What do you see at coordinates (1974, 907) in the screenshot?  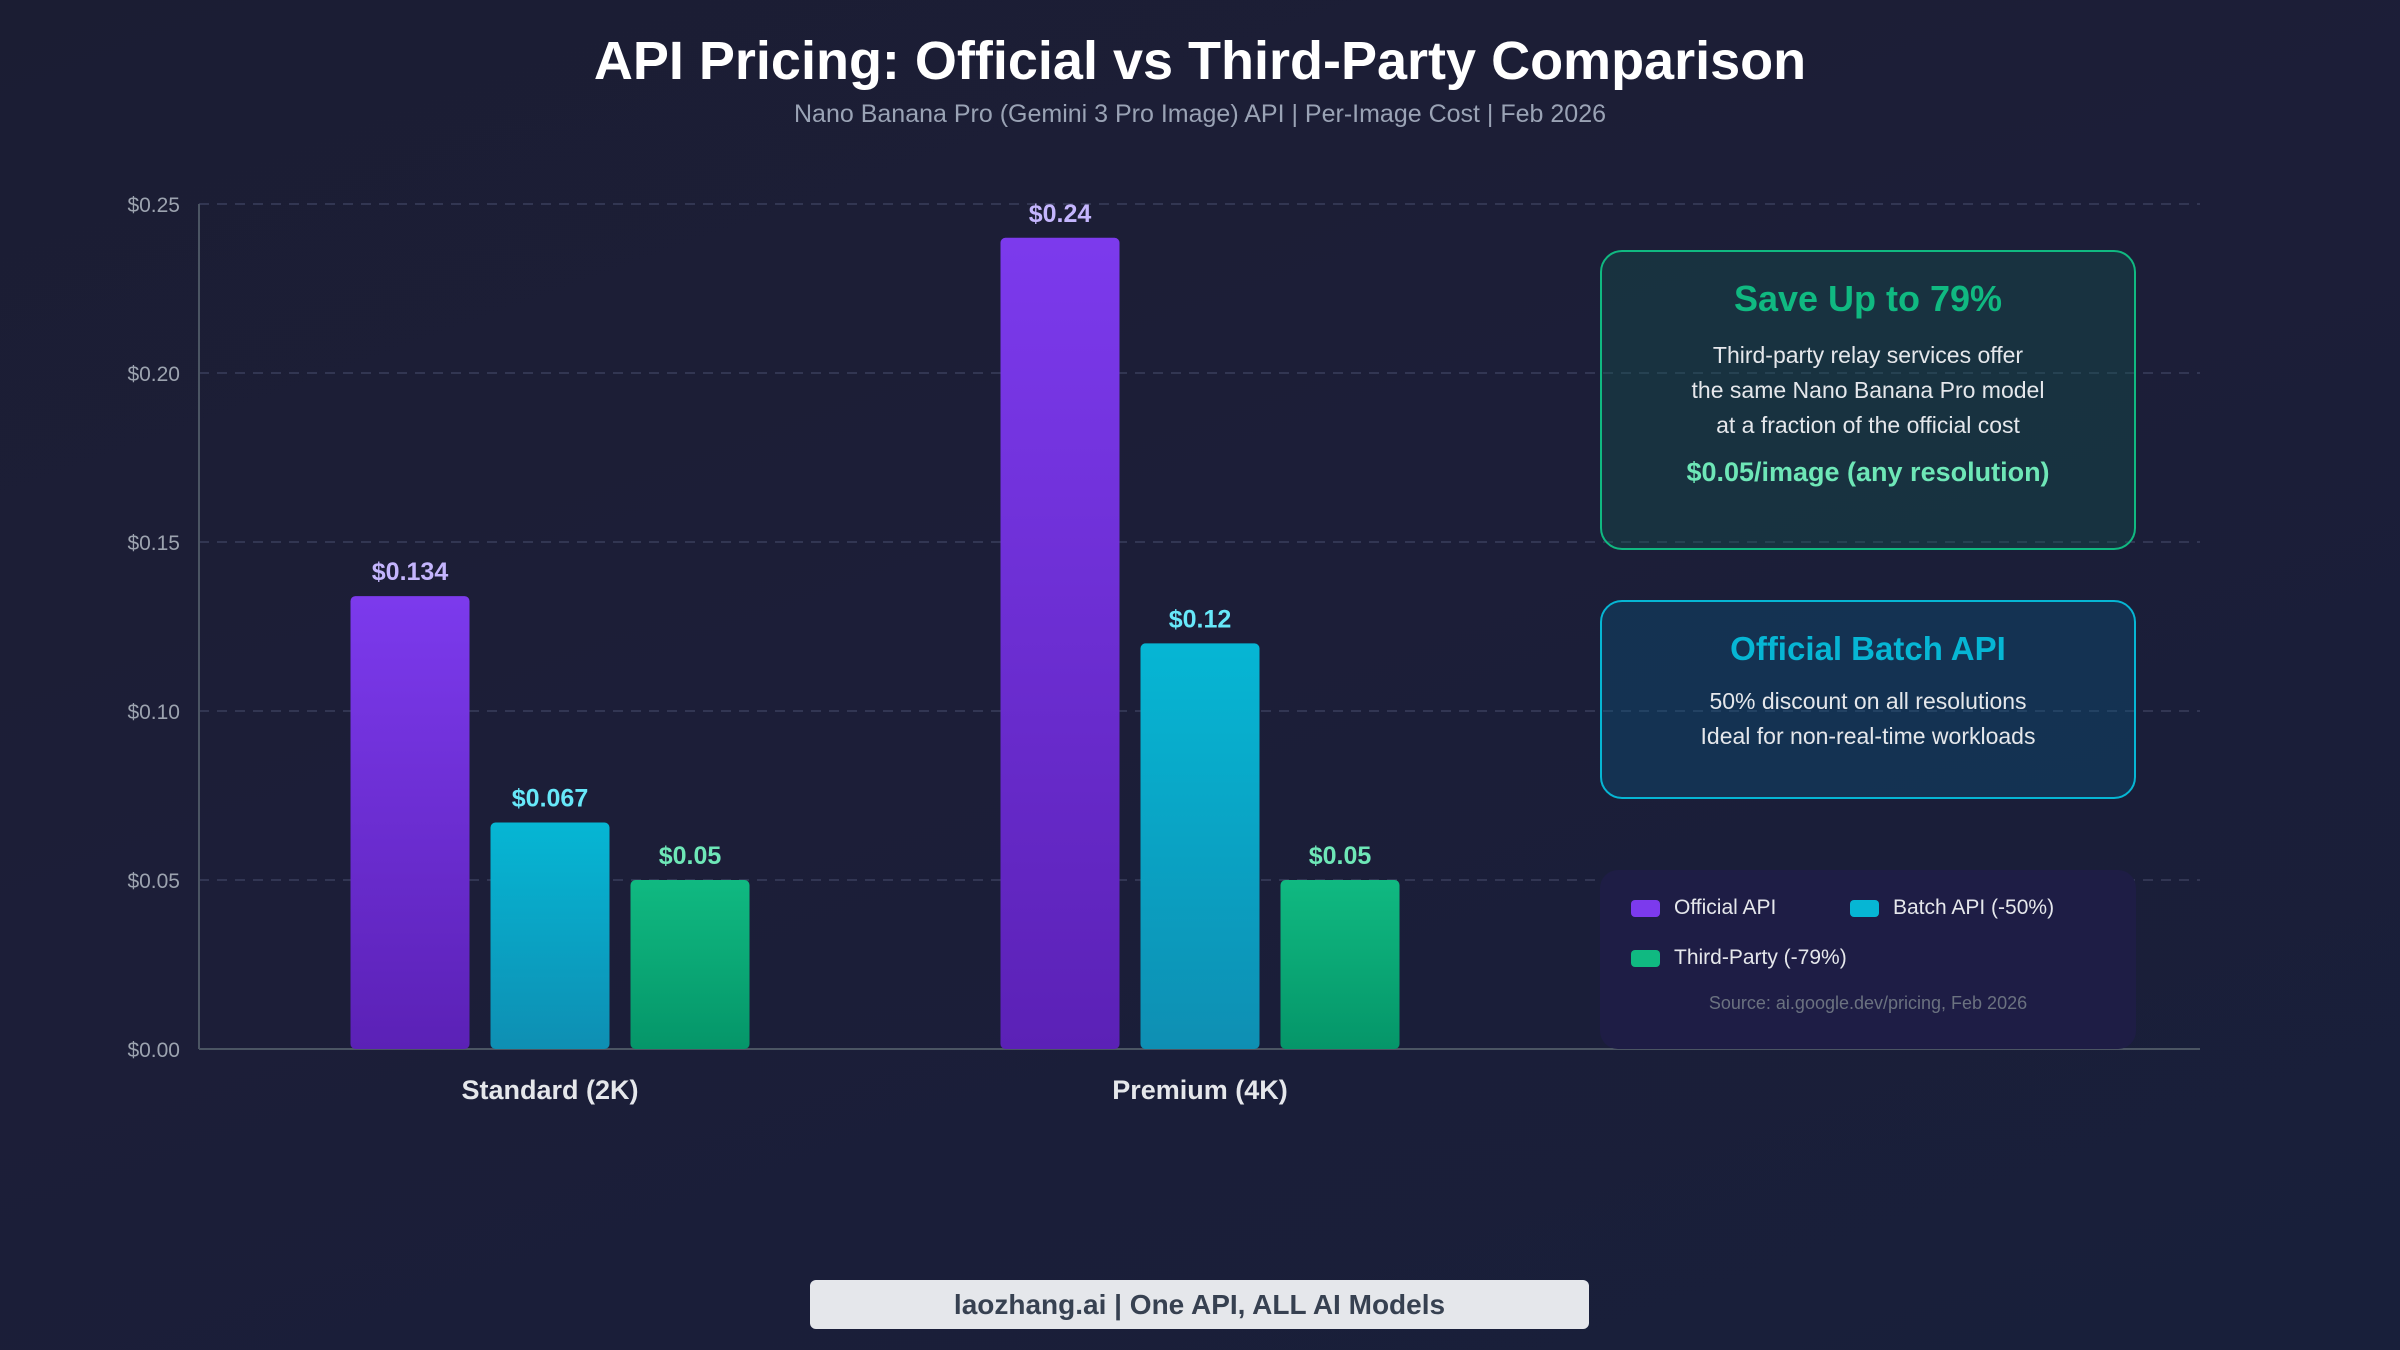 I see `legend-label: Batch API (-50%)` at bounding box center [1974, 907].